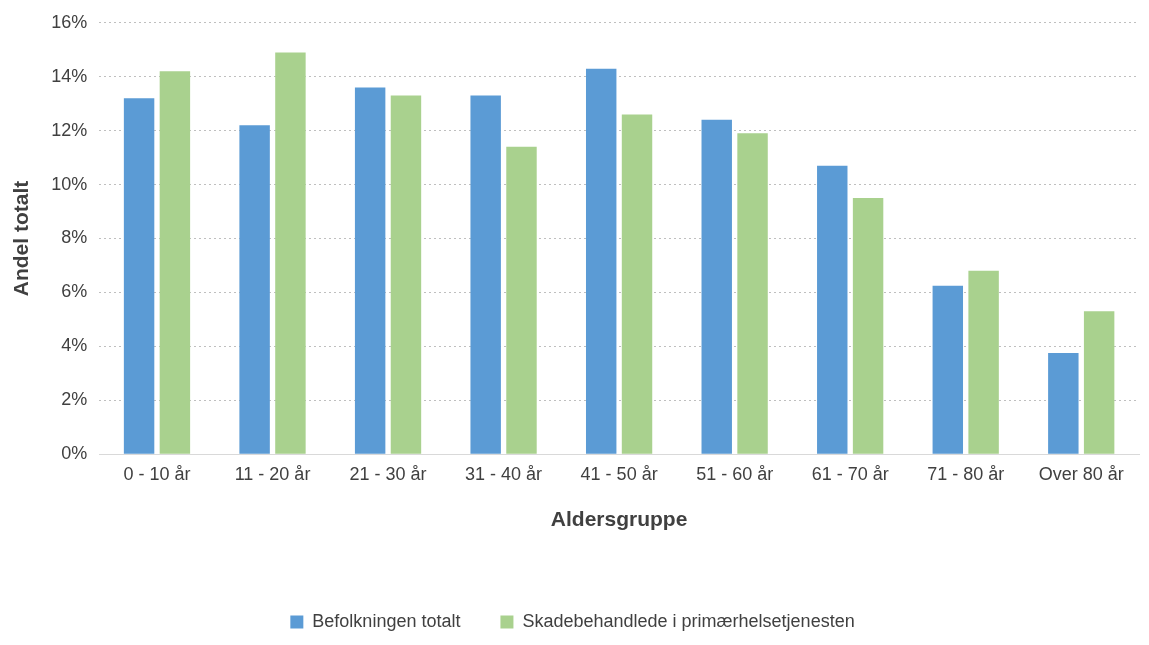  I want to click on x-axis-title: Aldersgruppe, so click(619, 519).